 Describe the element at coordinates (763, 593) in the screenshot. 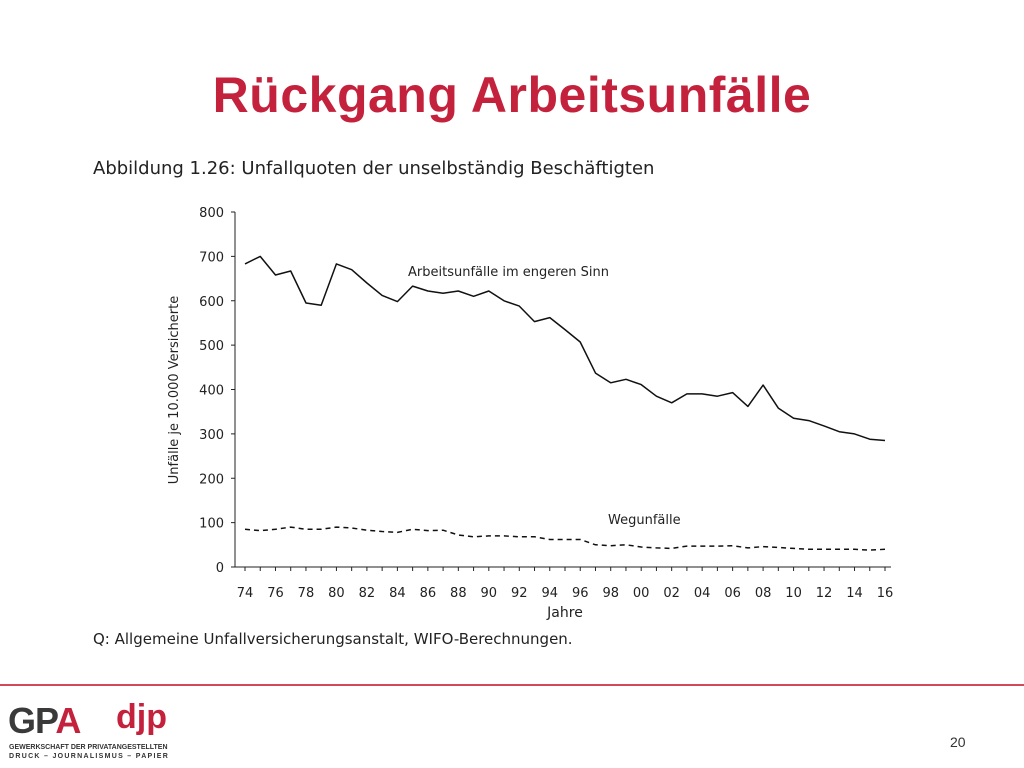

I see `x-tick-label: 08` at that location.